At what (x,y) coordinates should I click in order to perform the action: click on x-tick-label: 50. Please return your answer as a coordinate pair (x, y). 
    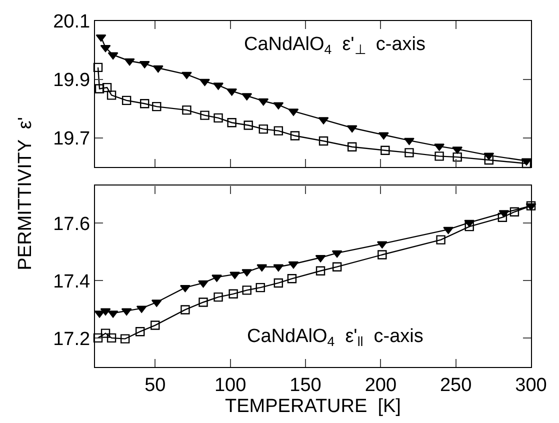
    Looking at the image, I should click on (155, 385).